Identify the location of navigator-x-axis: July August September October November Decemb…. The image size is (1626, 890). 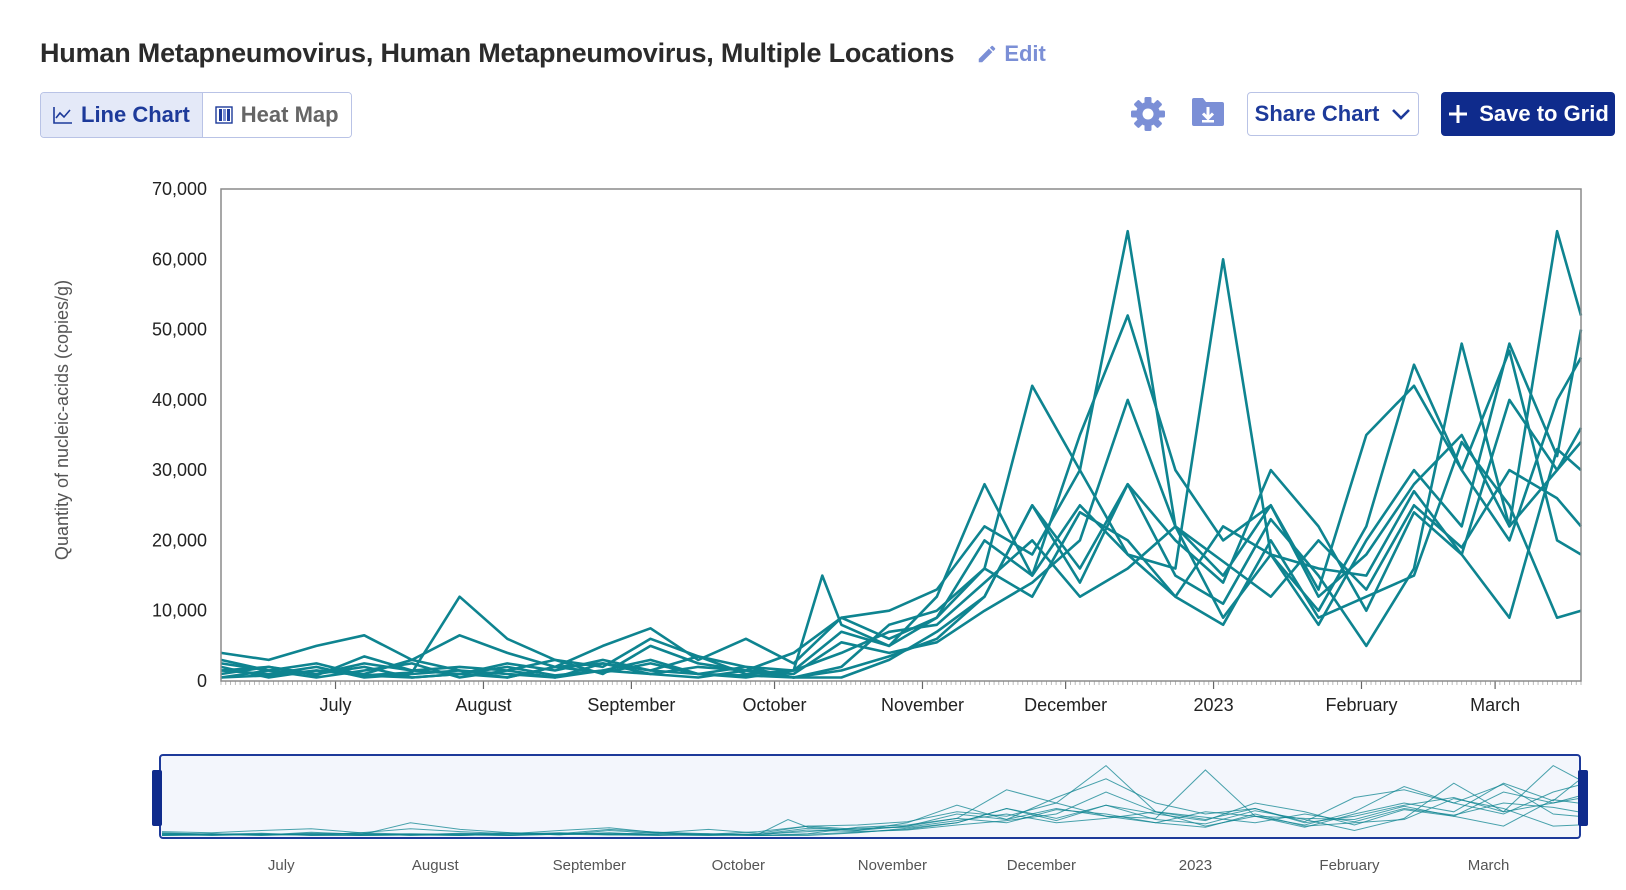
(889, 865).